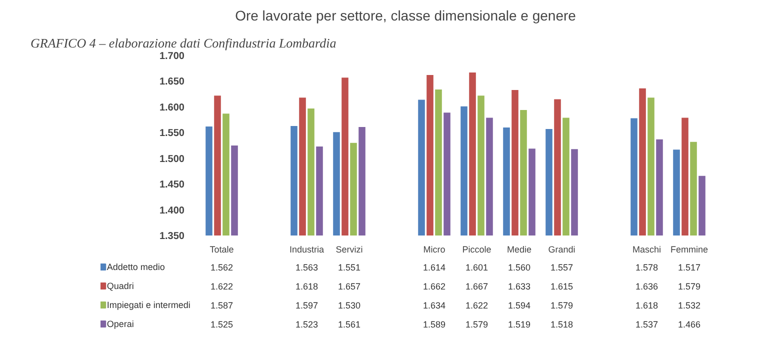 The image size is (758, 364). Describe the element at coordinates (222, 305) in the screenshot. I see `data-label: 1.587` at that location.